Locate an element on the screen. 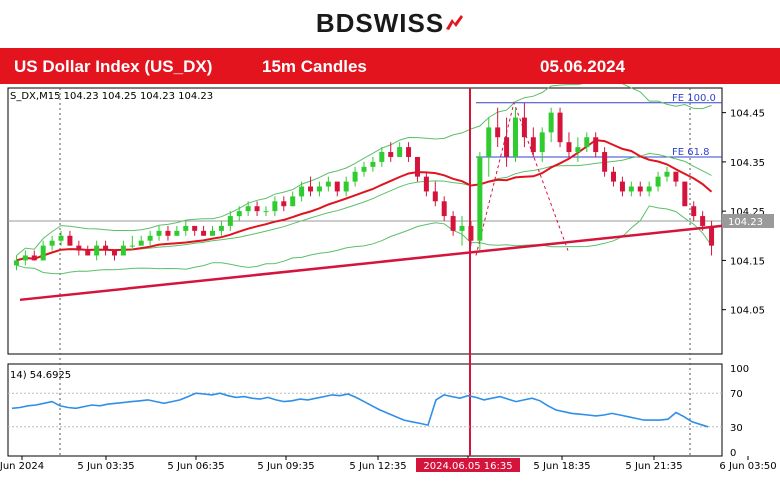  price-tick-label: 104.45 is located at coordinates (747, 114).